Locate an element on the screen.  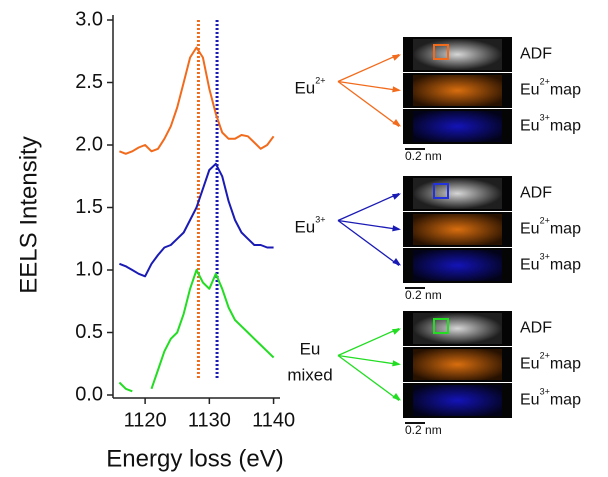
group-label: Eu2+ is located at coordinates (309, 87).